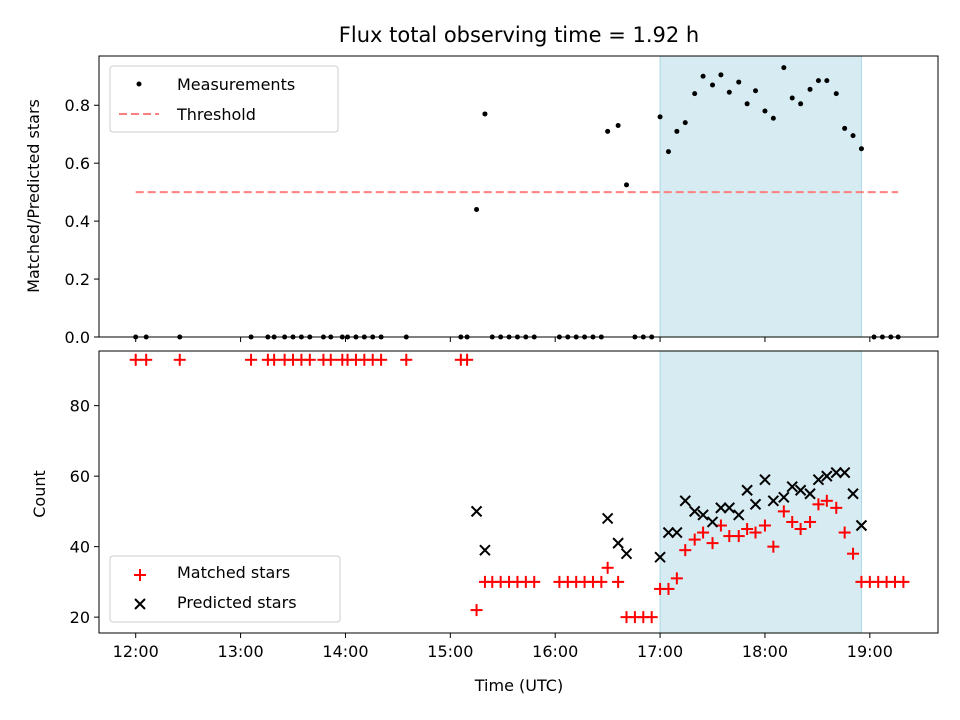 The width and height of the screenshot is (960, 720). Describe the element at coordinates (216, 114) in the screenshot. I see `legend-threshold-label: Threshold` at that location.